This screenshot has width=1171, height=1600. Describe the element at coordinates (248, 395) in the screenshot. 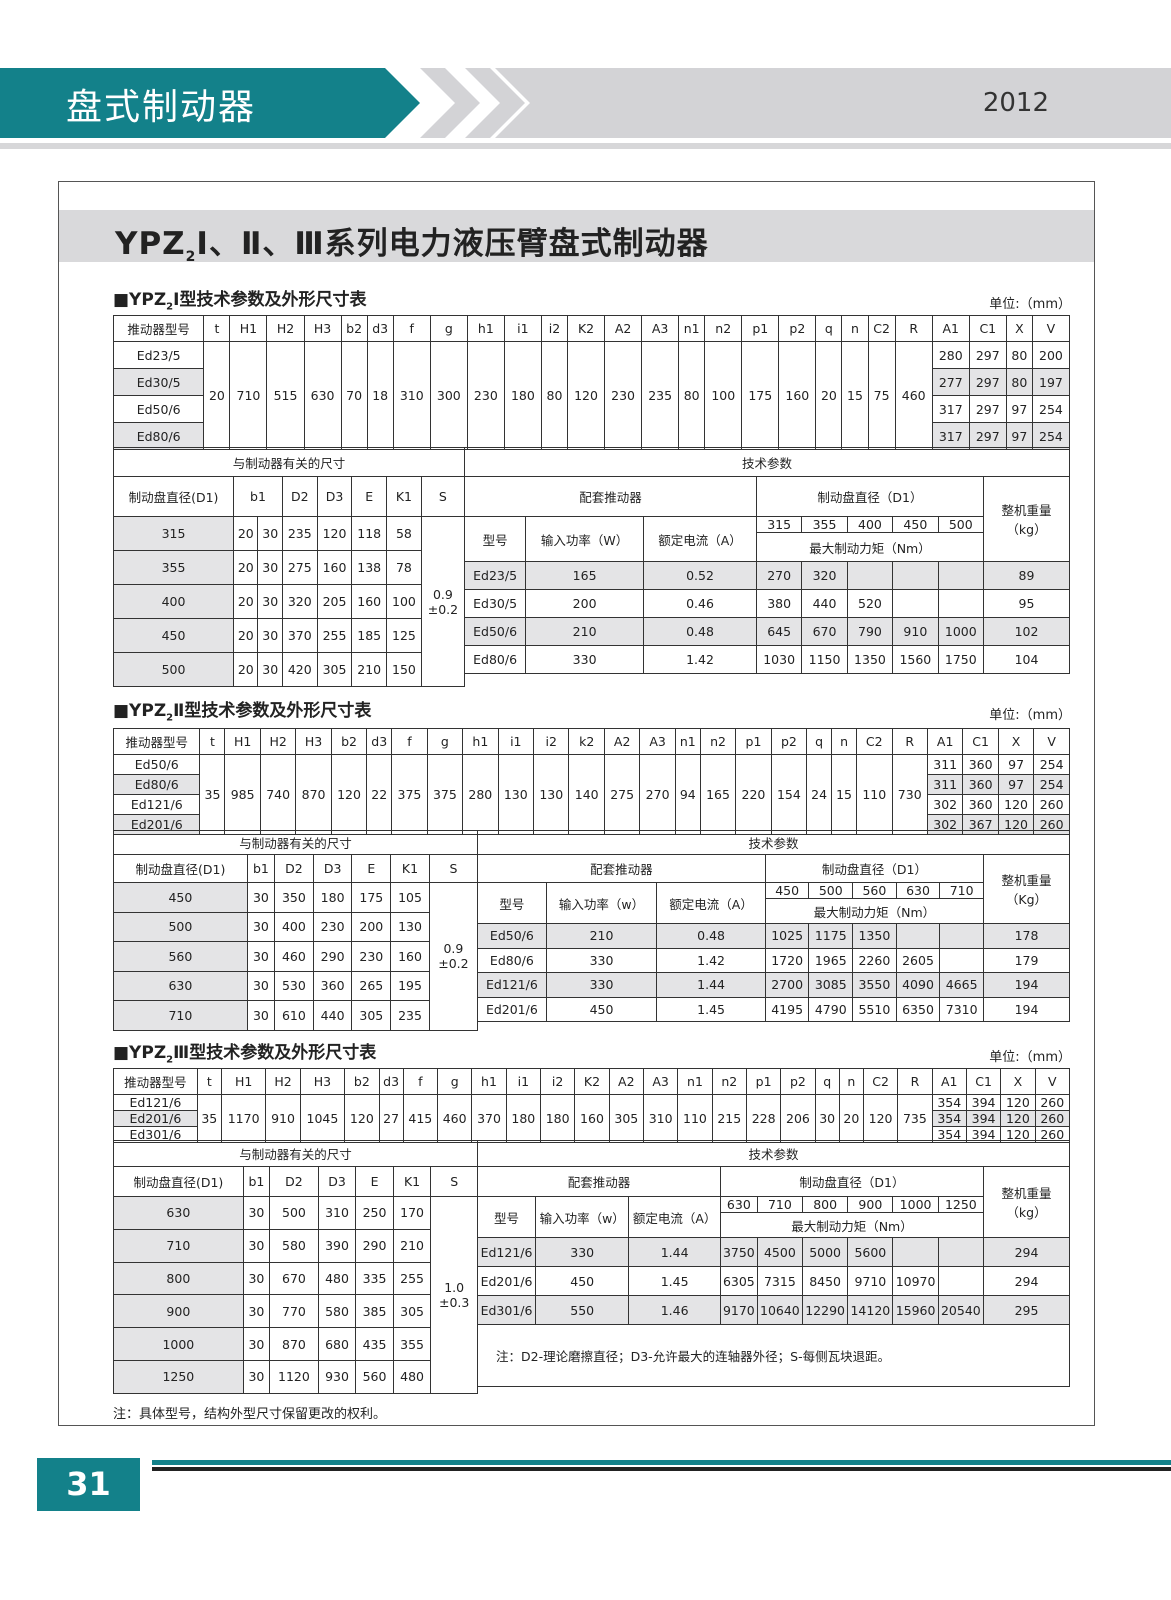

I see `shared-value: 710` at that location.